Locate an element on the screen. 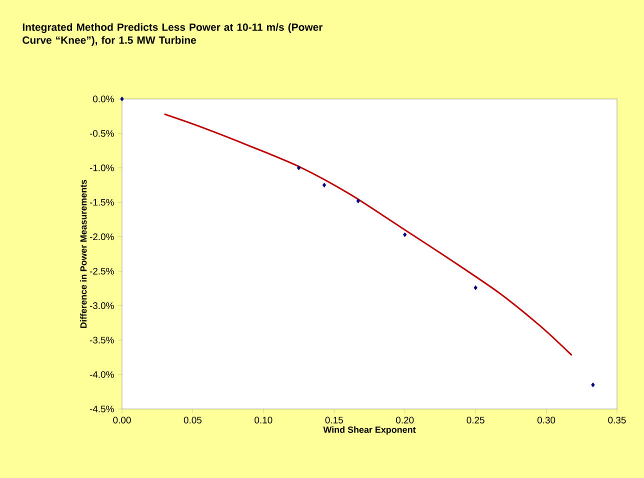 This screenshot has width=644, height=478. chart-title: Integrated Method Predicts Less Power at 10-11 m/s (Power Curve “Knee”), for 1.5 MW Turbine is located at coordinates (172, 34).